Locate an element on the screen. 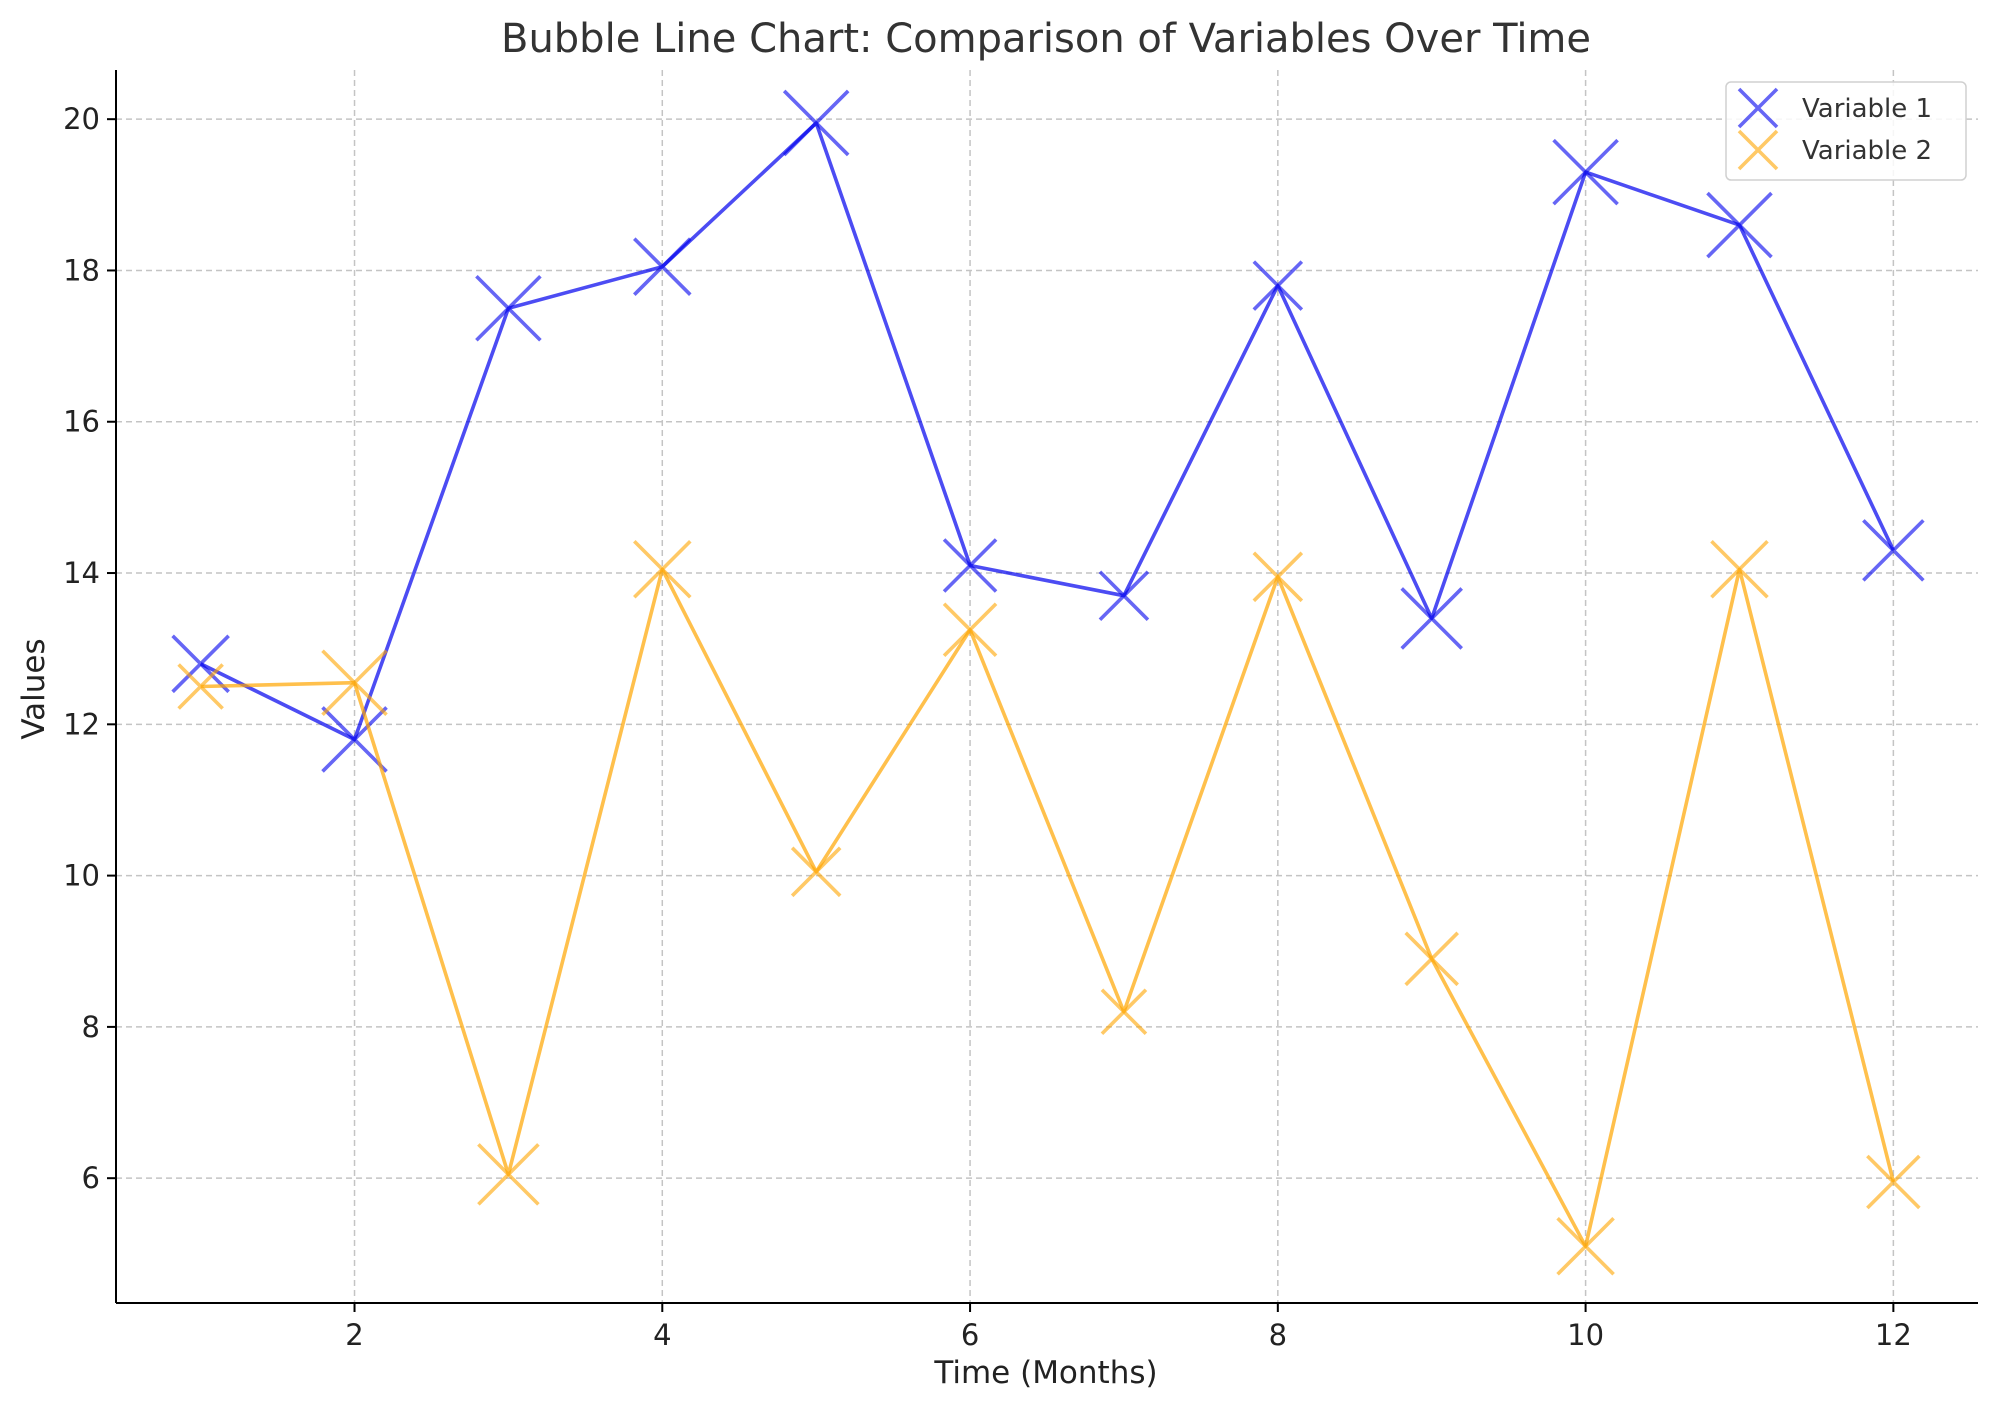 This screenshot has height=1409, width=1996. x-axis-label: Time (Months) is located at coordinates (1045, 1373).